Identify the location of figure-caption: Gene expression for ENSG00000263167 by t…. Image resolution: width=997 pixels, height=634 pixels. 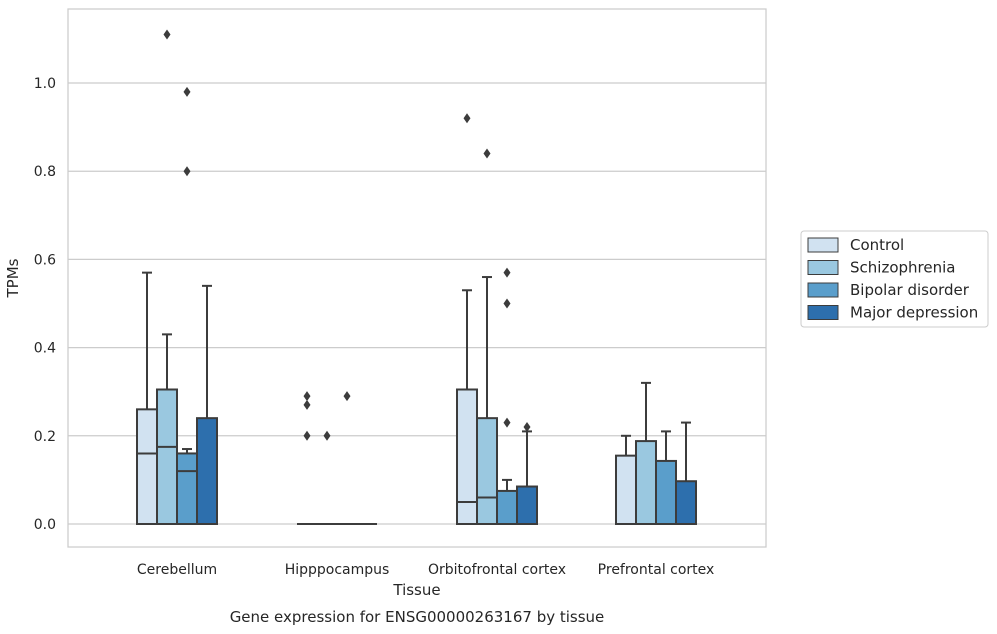
(417, 617).